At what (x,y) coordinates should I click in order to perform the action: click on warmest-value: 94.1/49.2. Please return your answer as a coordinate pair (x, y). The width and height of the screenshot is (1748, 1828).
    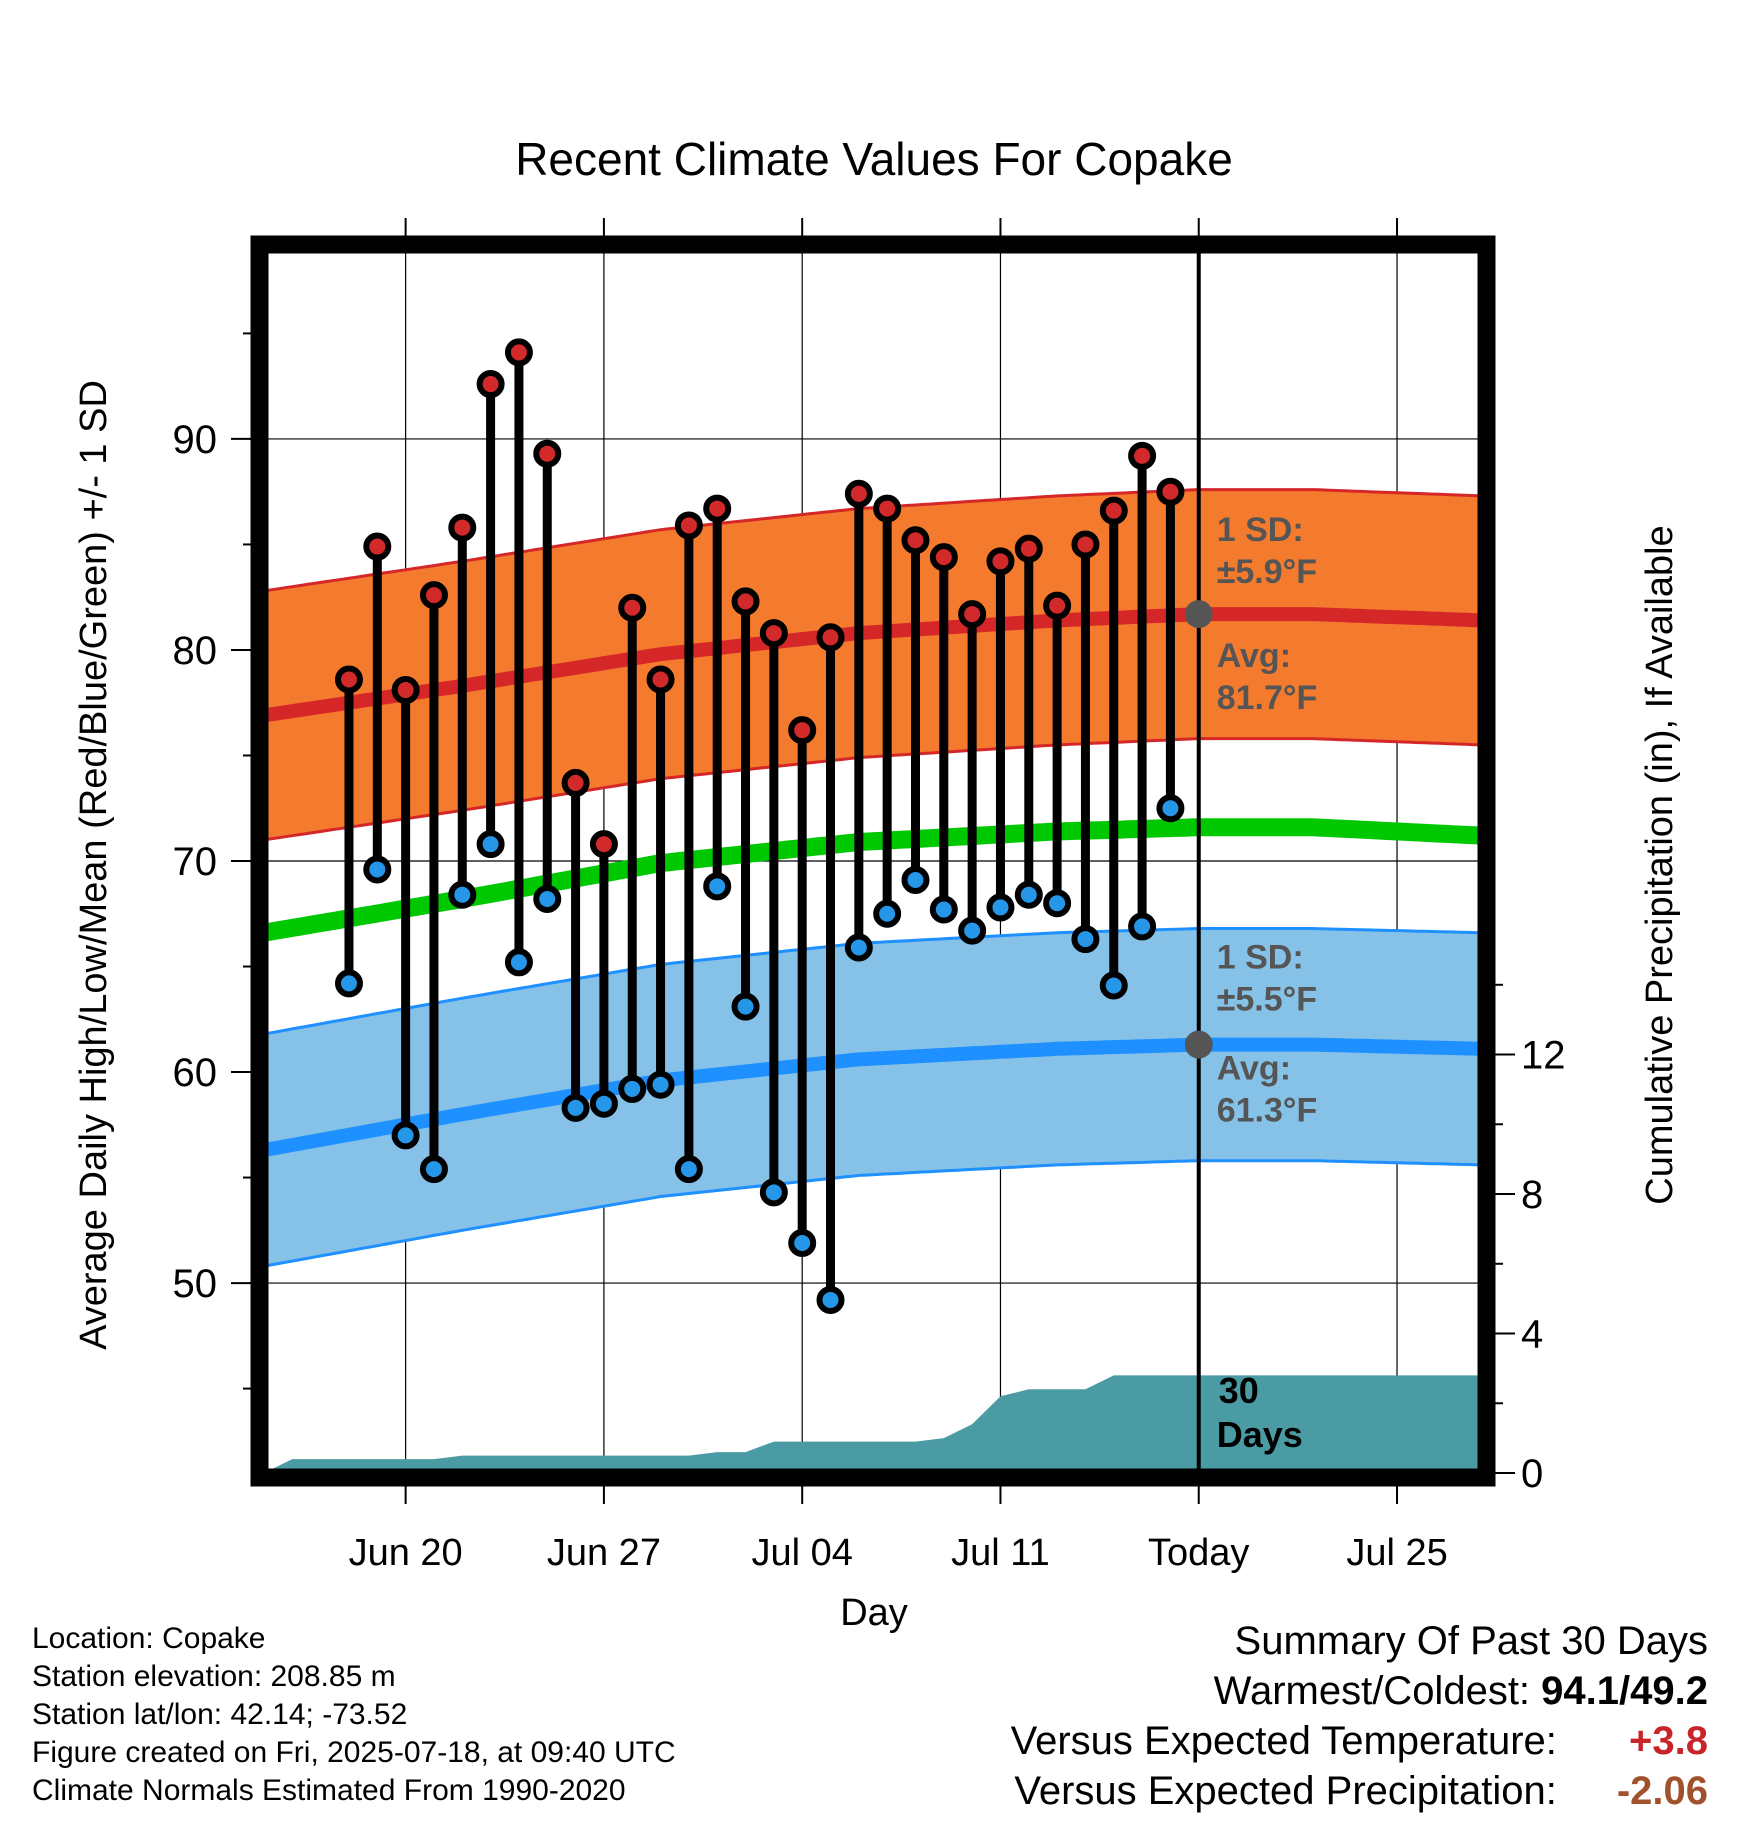
    Looking at the image, I should click on (1624, 1691).